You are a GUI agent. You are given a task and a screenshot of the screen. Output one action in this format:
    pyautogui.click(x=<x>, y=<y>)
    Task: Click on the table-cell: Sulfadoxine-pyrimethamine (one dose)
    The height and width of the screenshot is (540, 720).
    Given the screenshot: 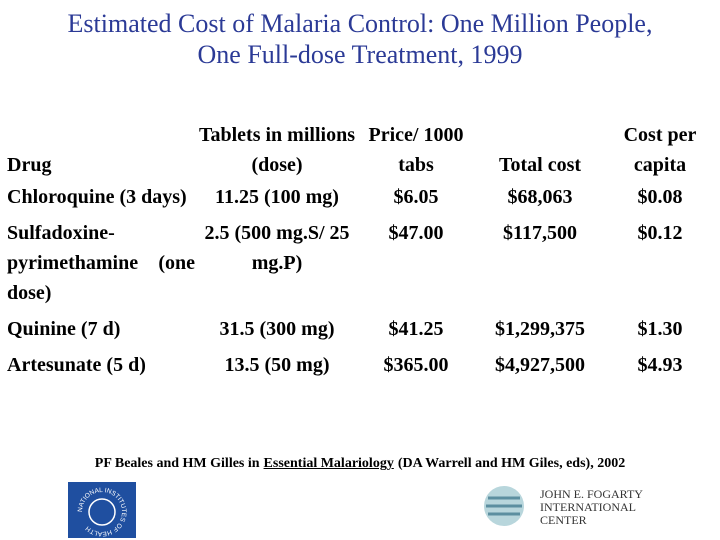 What is the action you would take?
    pyautogui.click(x=101, y=263)
    